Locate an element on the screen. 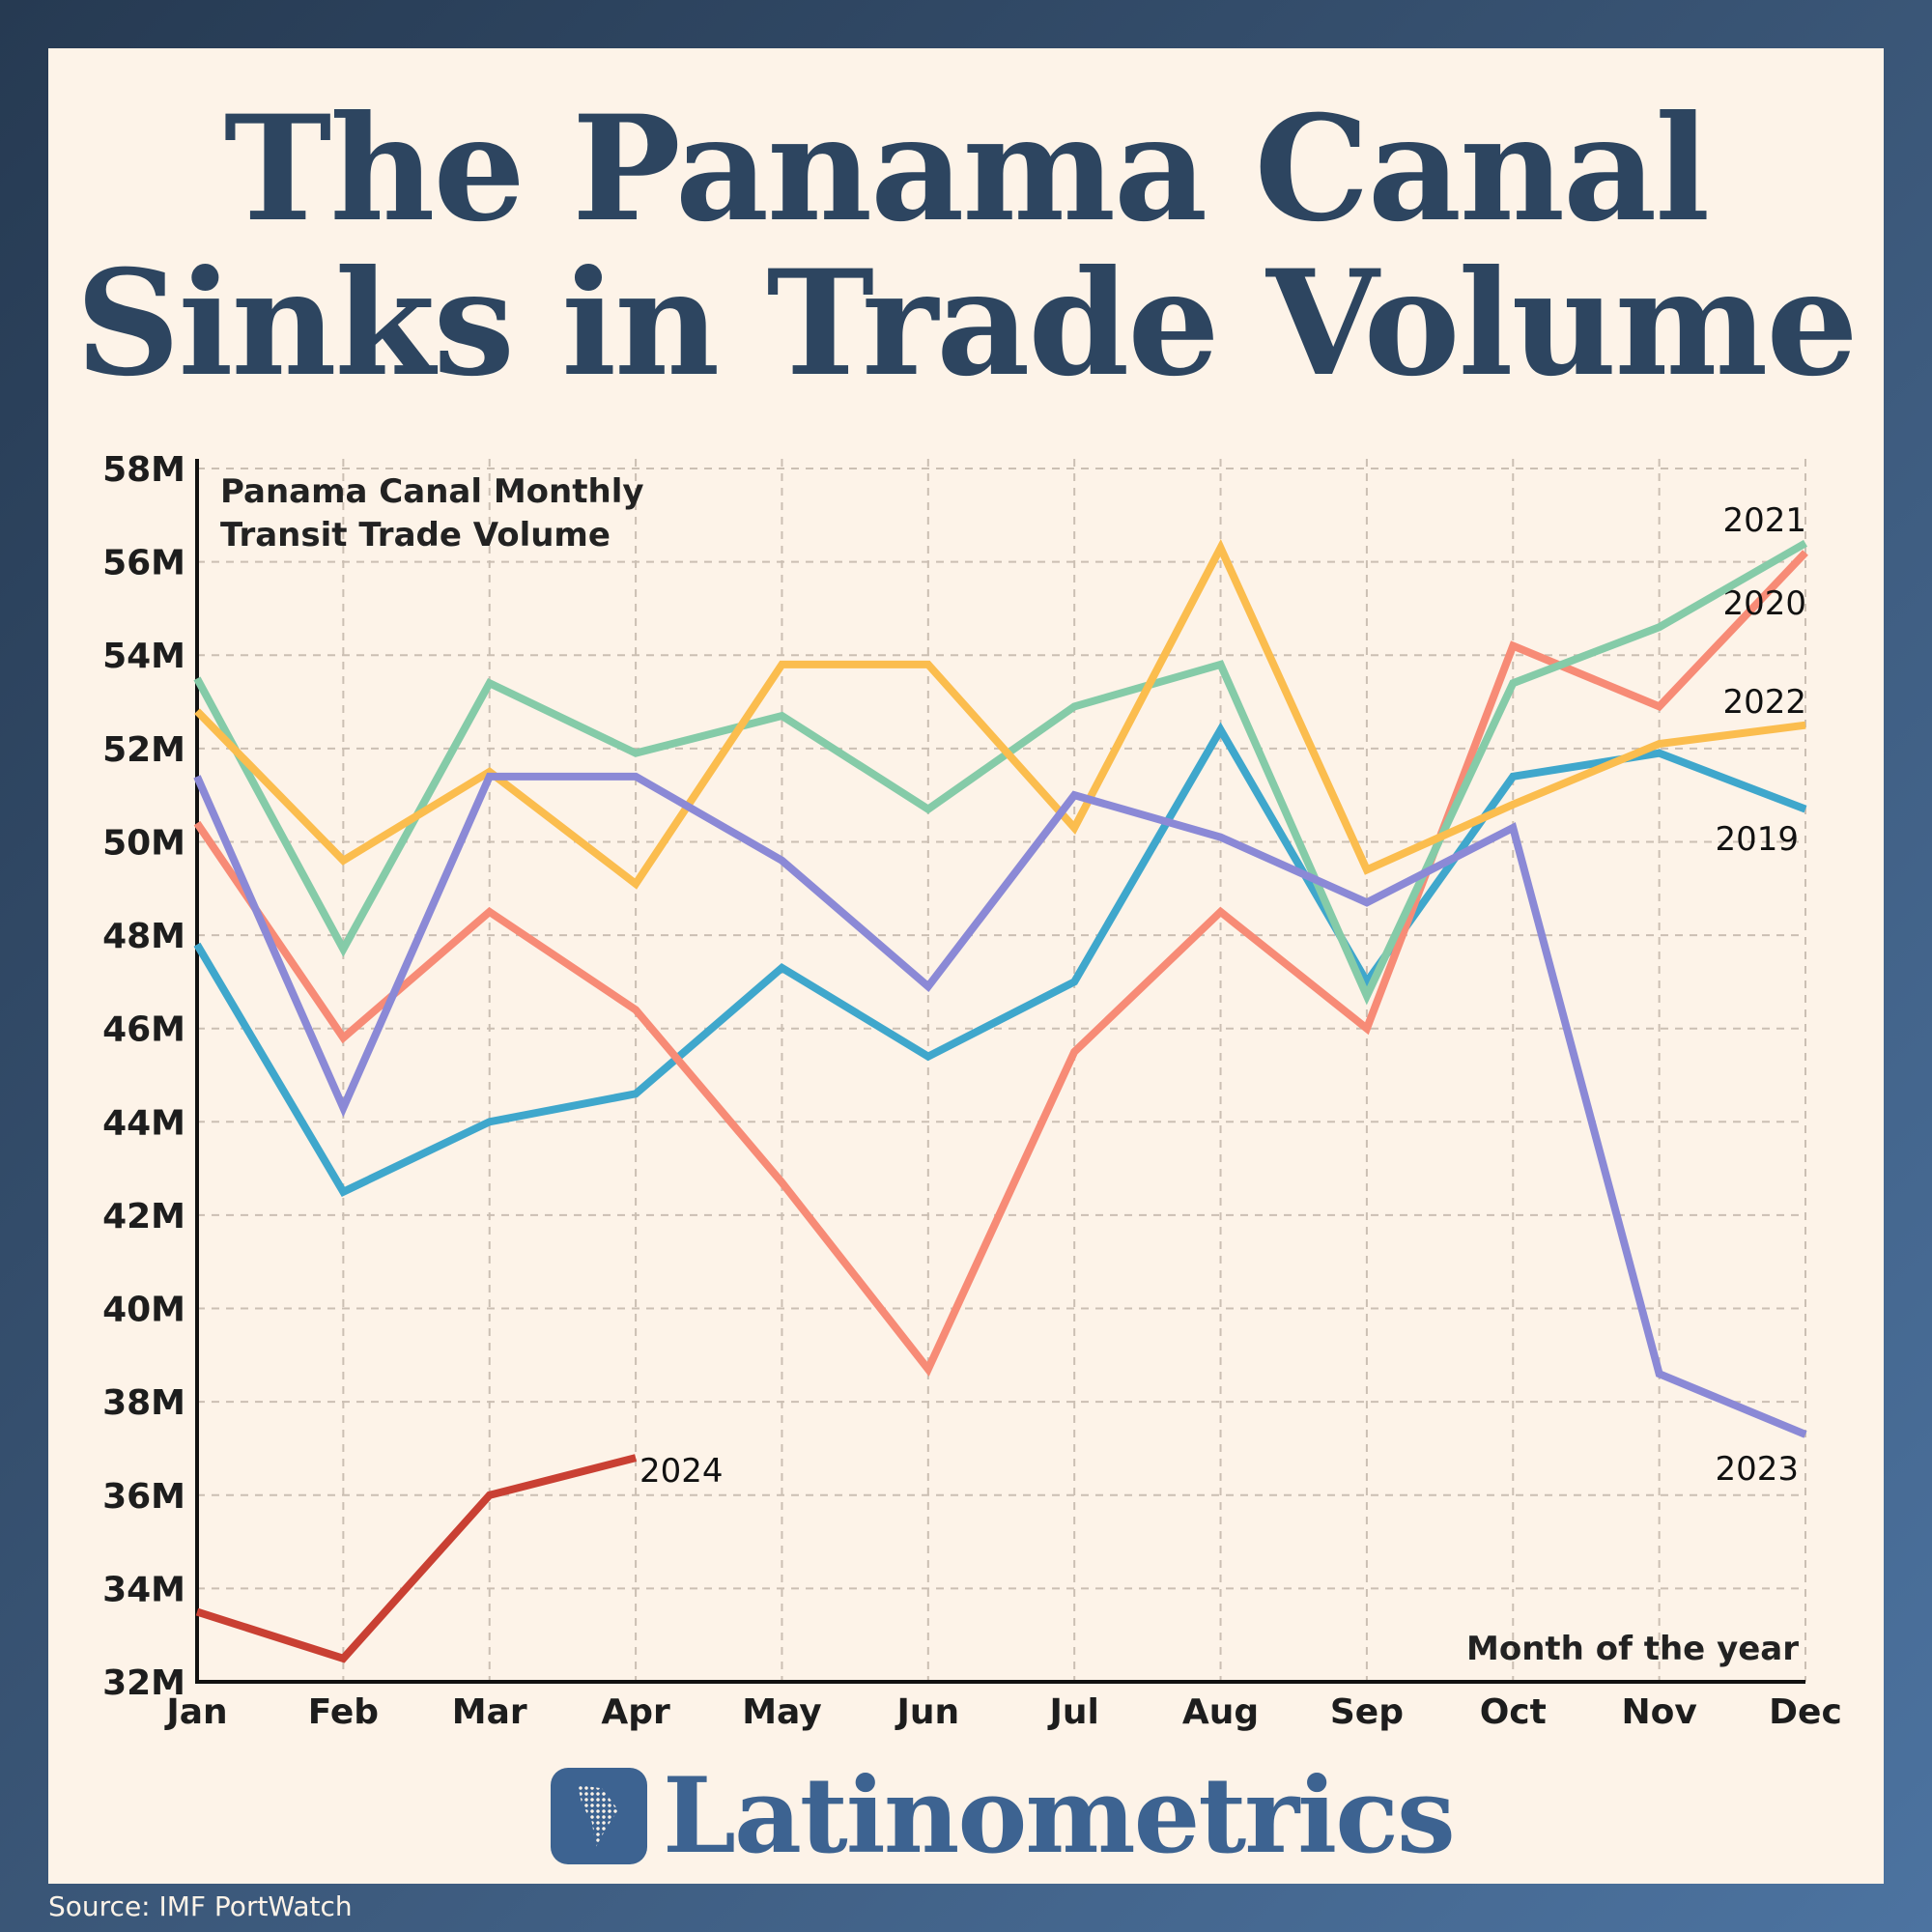 The height and width of the screenshot is (1932, 1932). y-tick-label: 42M is located at coordinates (143, 1216).